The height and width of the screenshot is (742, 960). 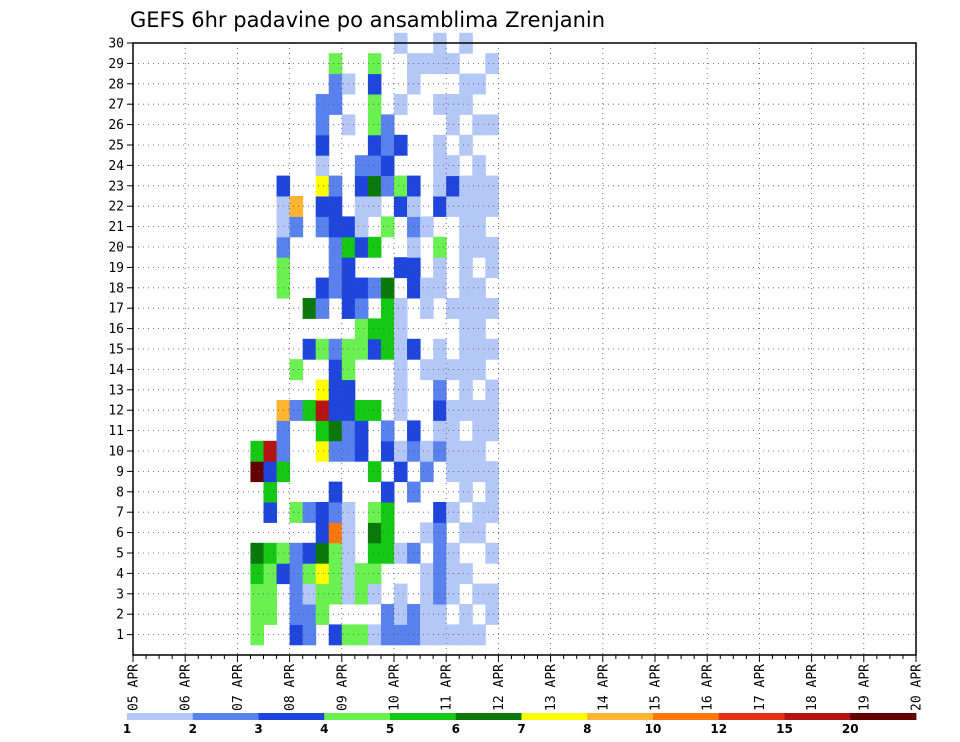 What do you see at coordinates (116, 105) in the screenshot?
I see `y-tick-label: 27` at bounding box center [116, 105].